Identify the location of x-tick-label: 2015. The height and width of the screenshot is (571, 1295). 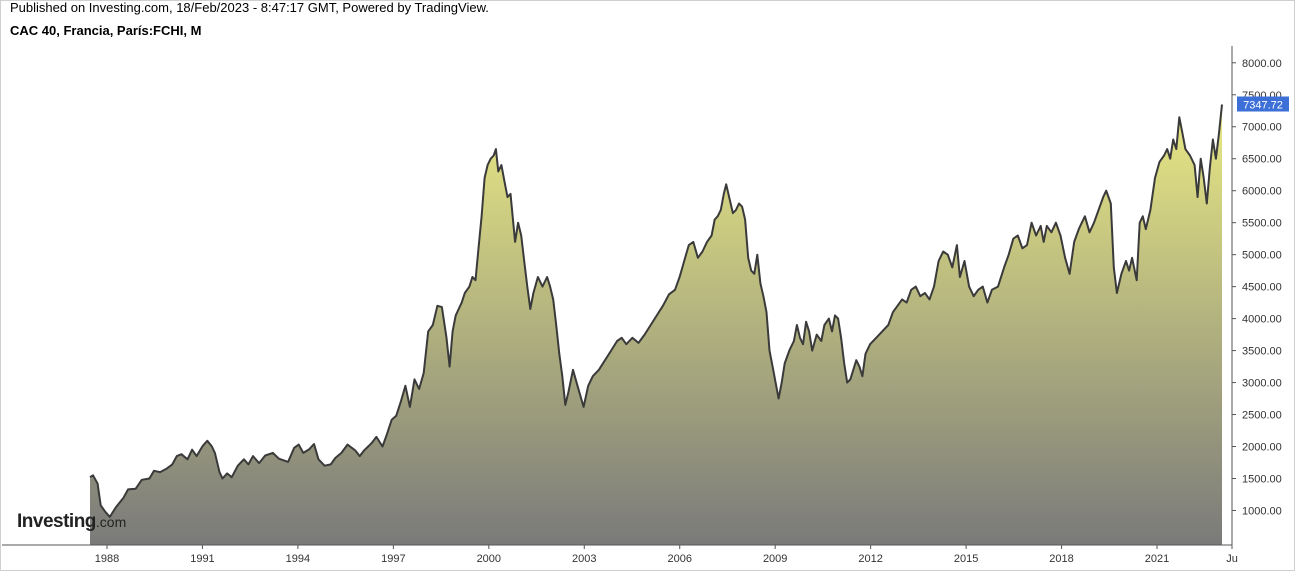
(966, 559).